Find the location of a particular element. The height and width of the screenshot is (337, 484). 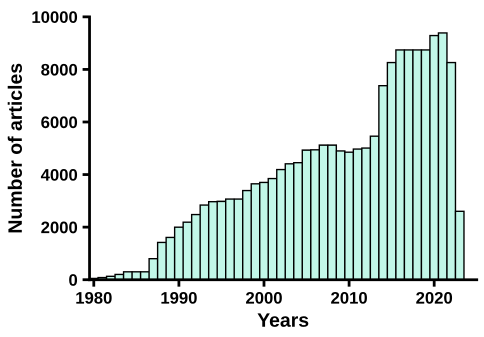

x-tick-label: 2010 is located at coordinates (349, 298).